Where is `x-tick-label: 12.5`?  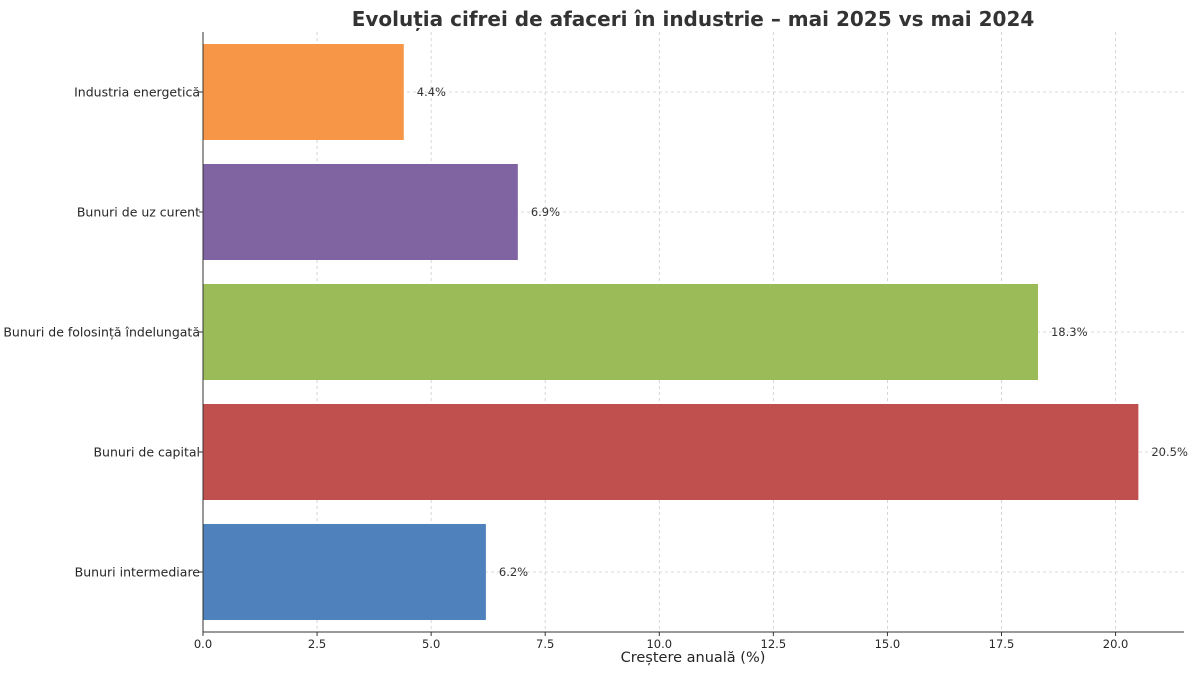 x-tick-label: 12.5 is located at coordinates (774, 644).